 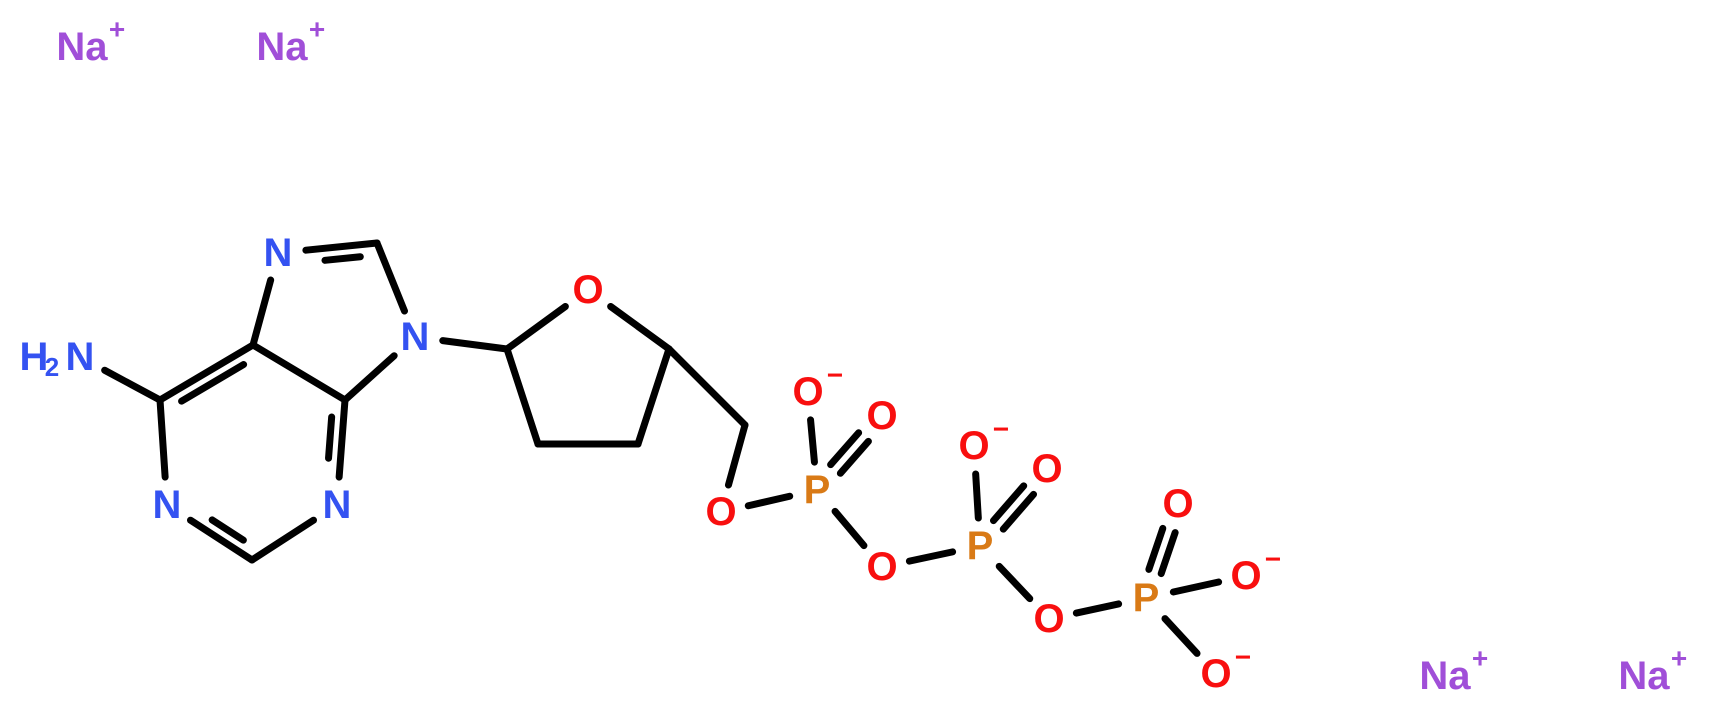 What do you see at coordinates (1196, 587) in the screenshot?
I see `bond-P3-O3A` at bounding box center [1196, 587].